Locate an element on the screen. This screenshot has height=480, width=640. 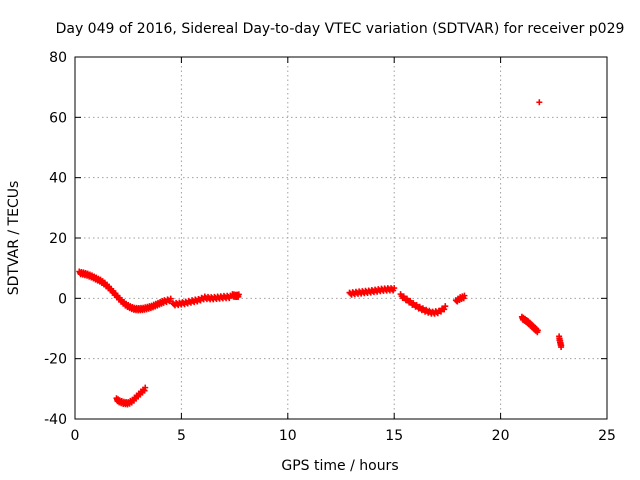
x-tick-label: 5 is located at coordinates (181, 436).